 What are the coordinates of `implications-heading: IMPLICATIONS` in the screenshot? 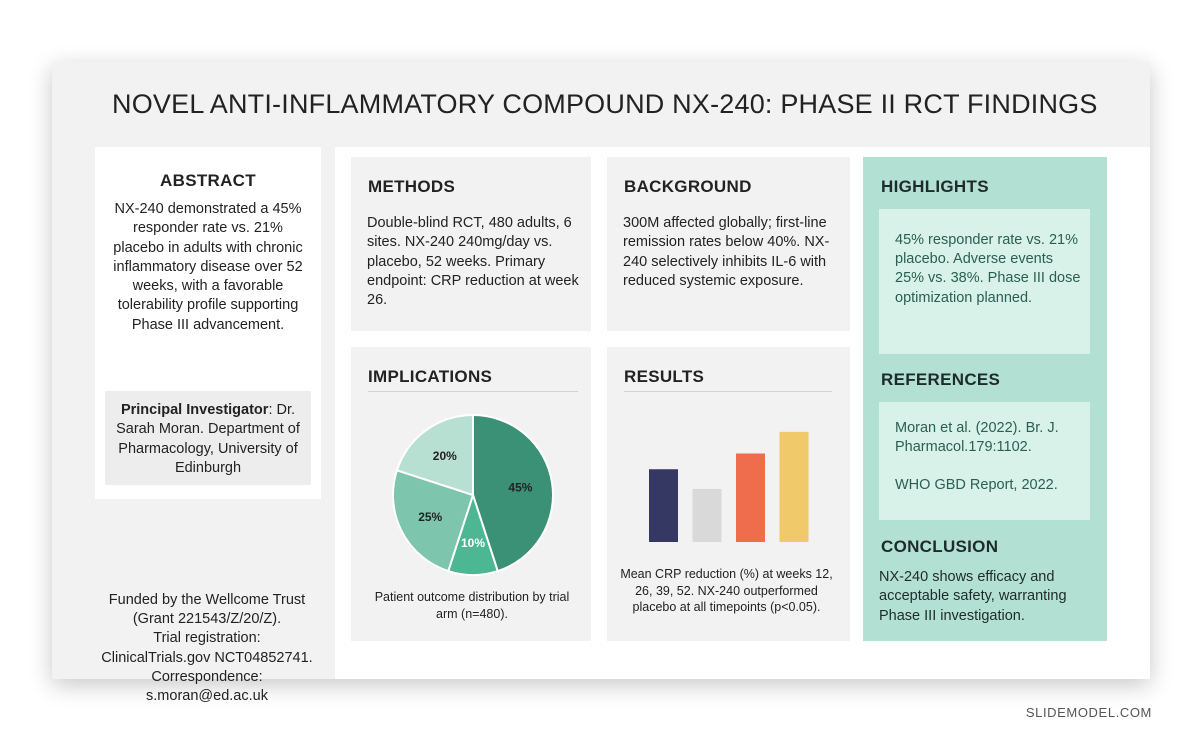 It's located at (430, 376).